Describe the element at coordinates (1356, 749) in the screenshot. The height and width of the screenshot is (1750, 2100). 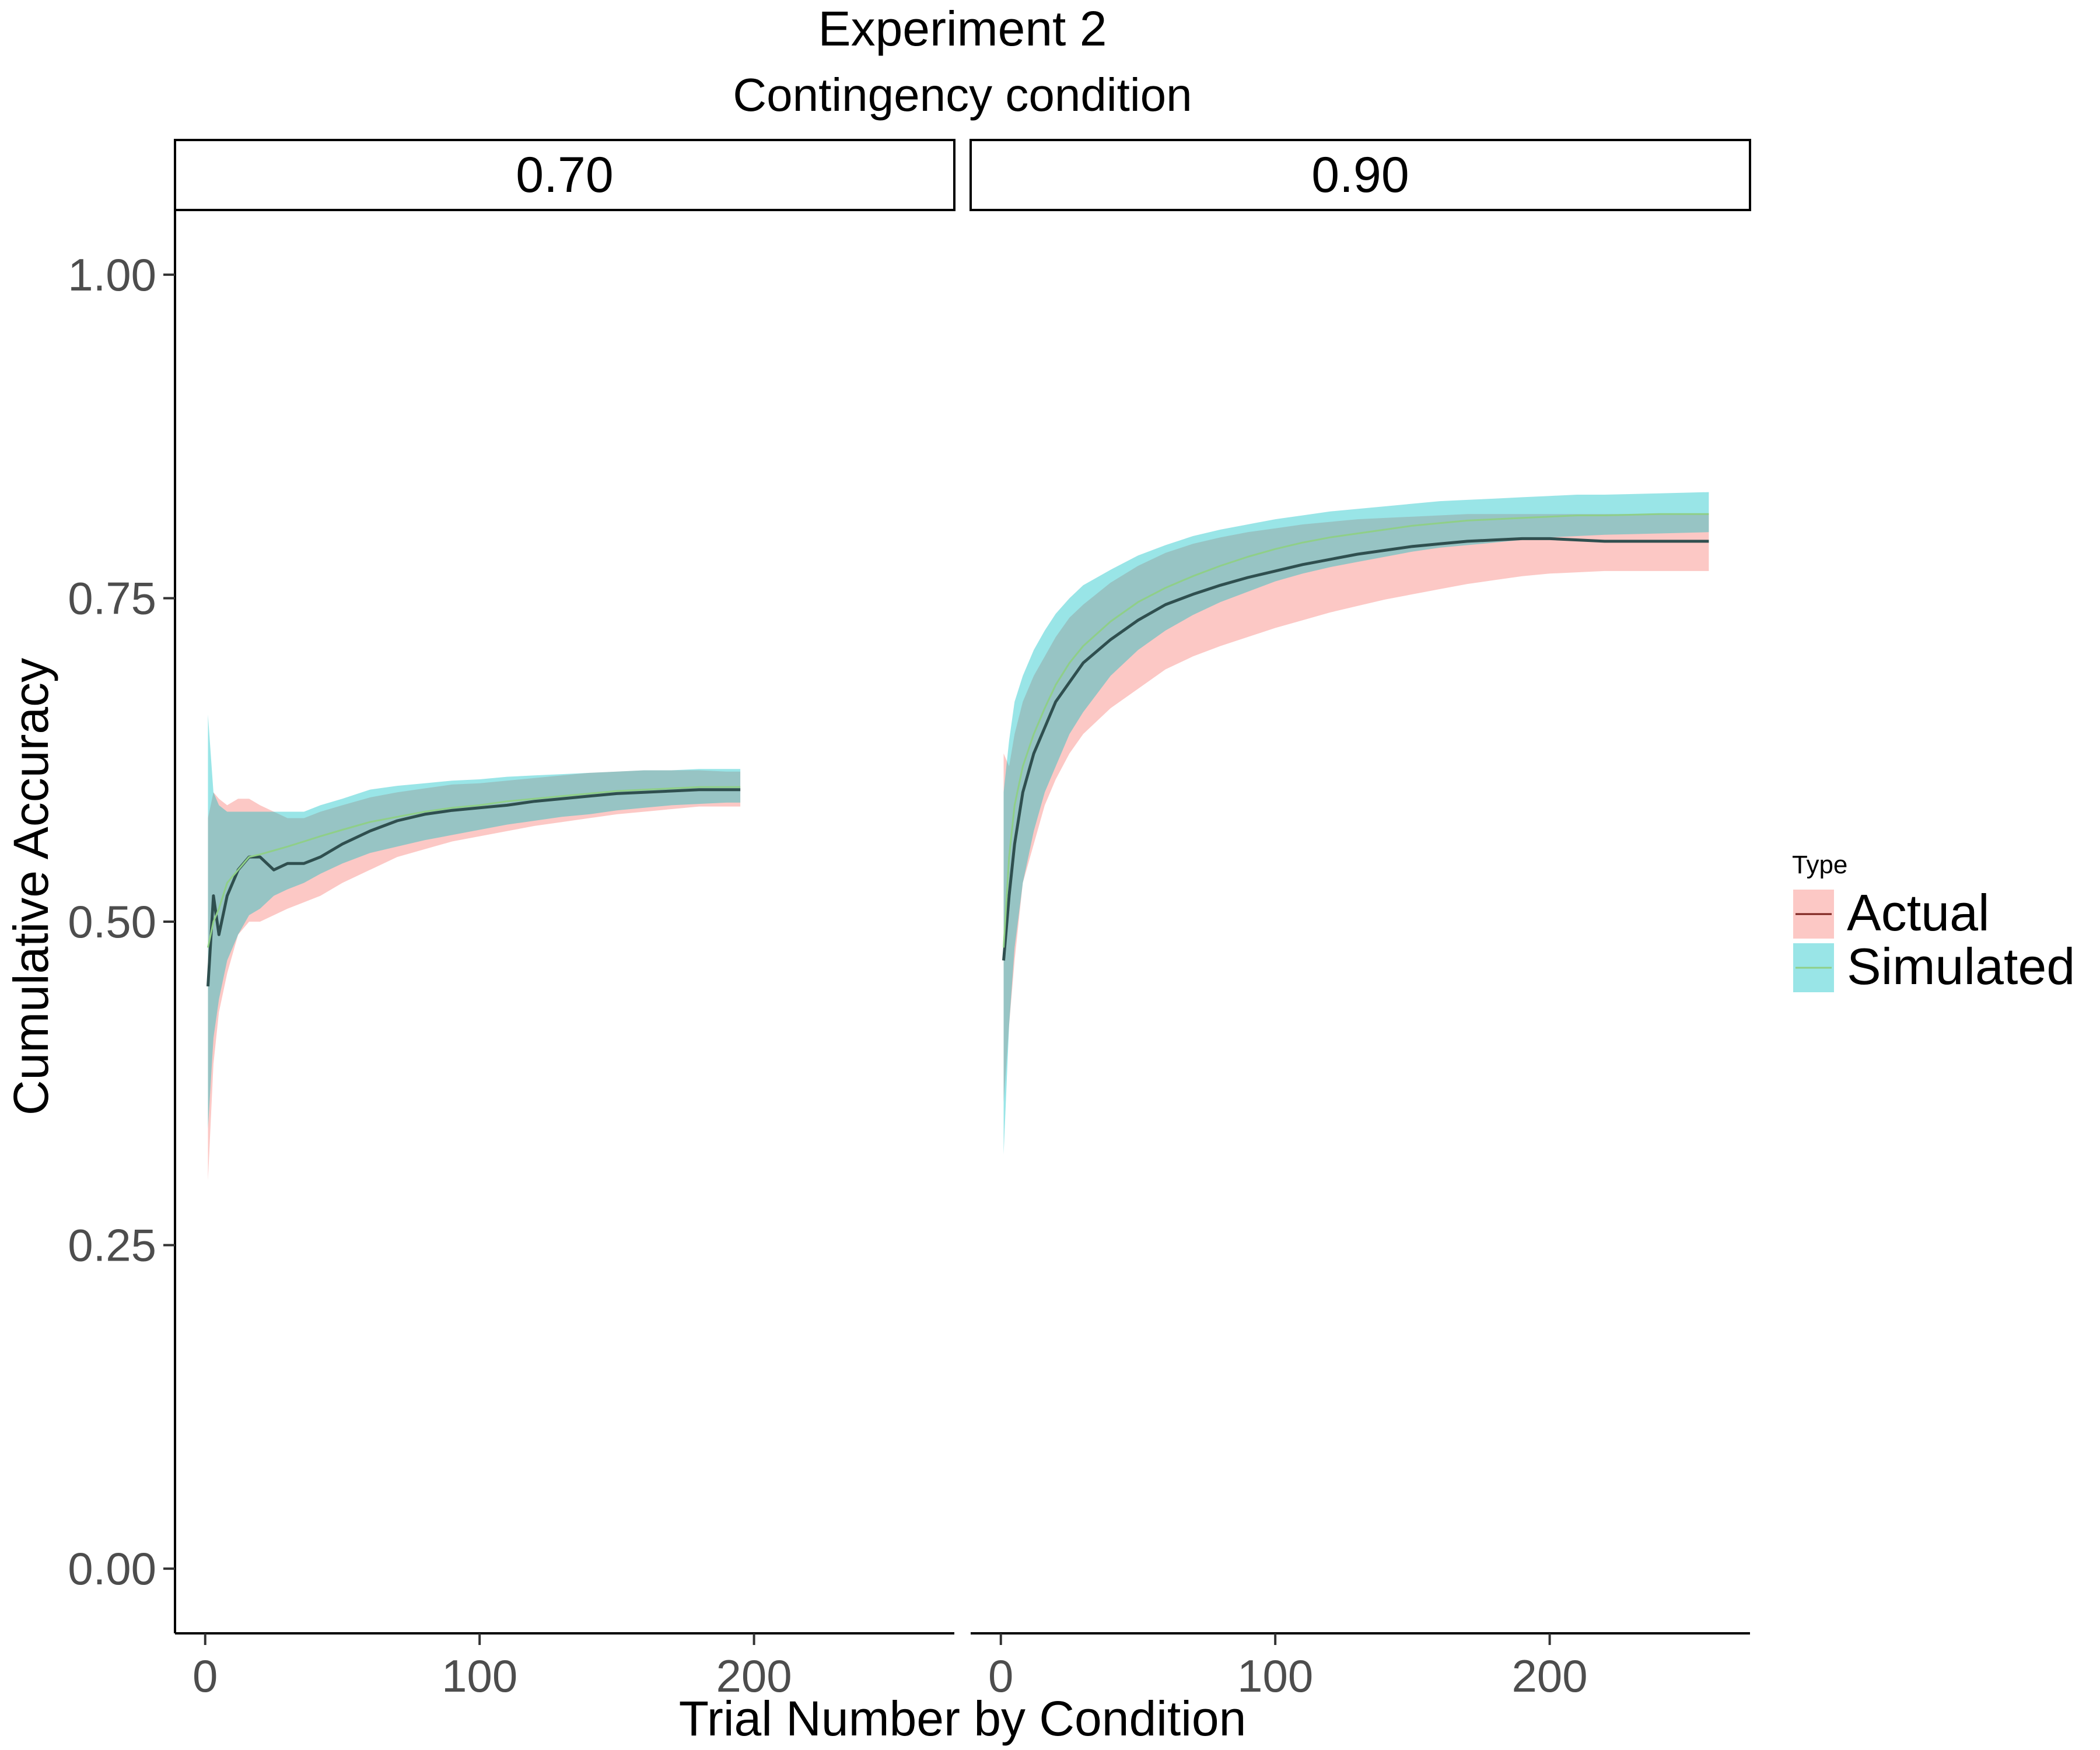
I see `line-actual` at that location.